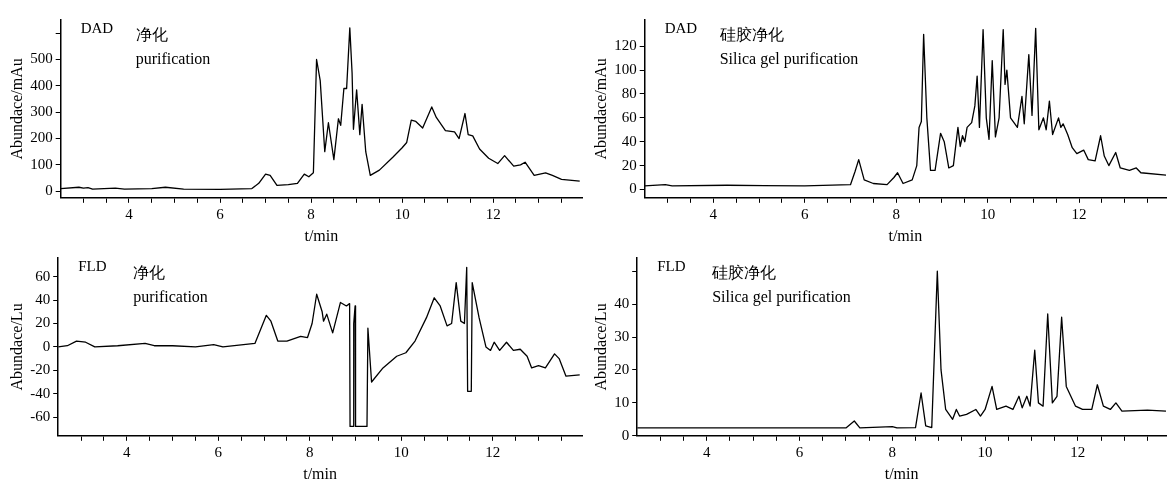  What do you see at coordinates (40, 392) in the screenshot?
I see `y-tick-label: -40` at bounding box center [40, 392].